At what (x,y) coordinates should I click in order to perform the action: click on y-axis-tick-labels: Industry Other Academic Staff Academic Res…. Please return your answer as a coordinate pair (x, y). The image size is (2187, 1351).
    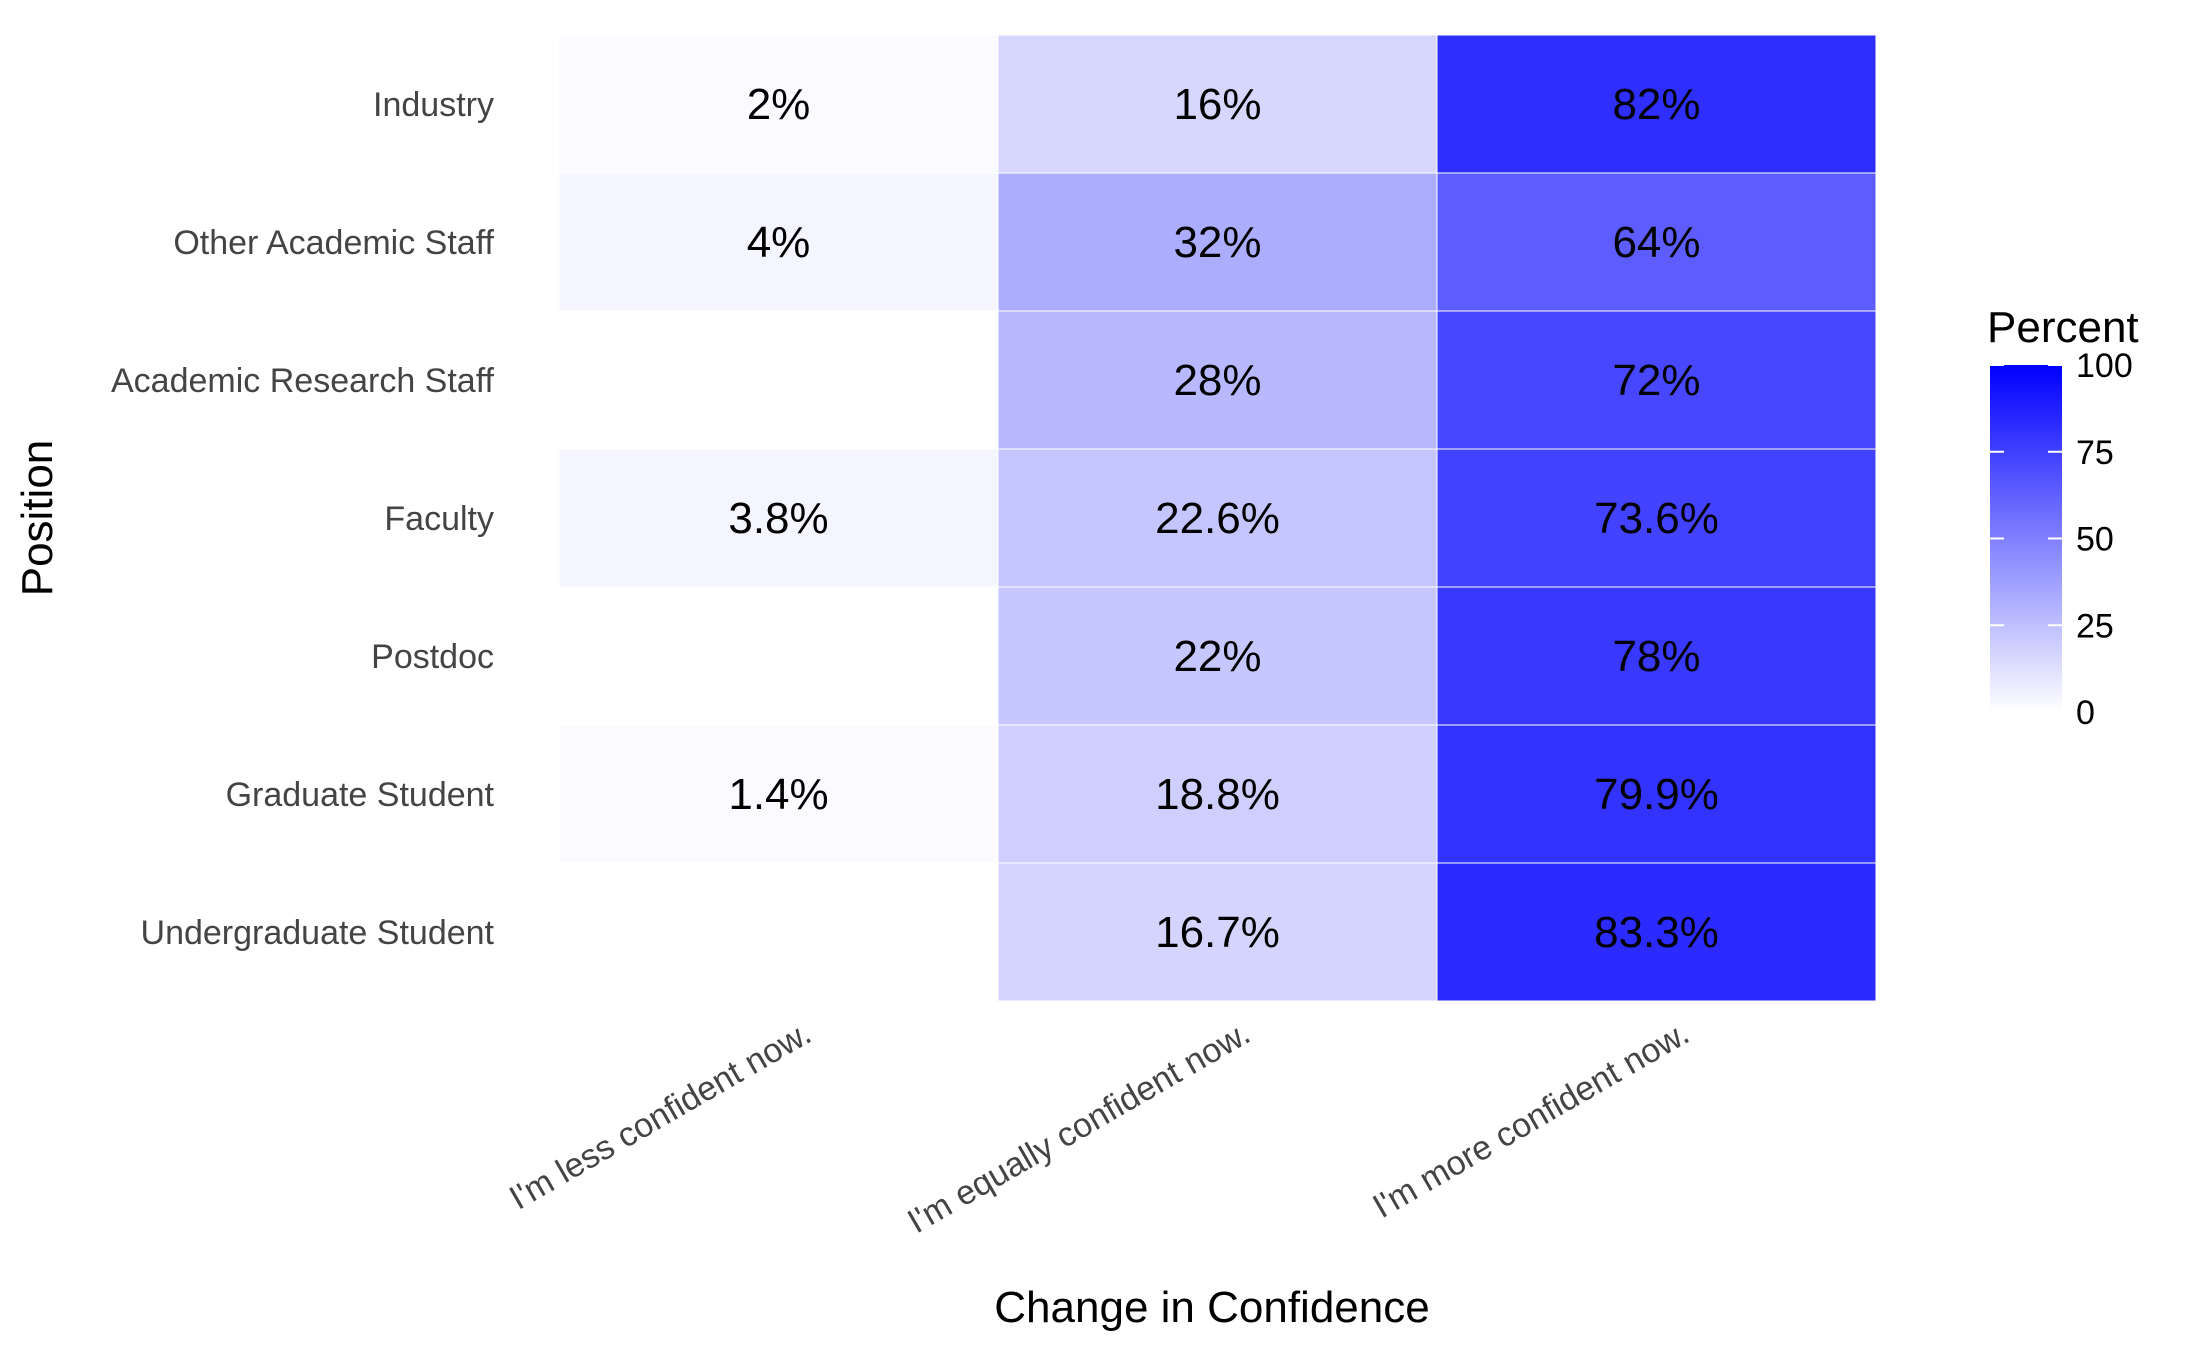
    Looking at the image, I should click on (303, 519).